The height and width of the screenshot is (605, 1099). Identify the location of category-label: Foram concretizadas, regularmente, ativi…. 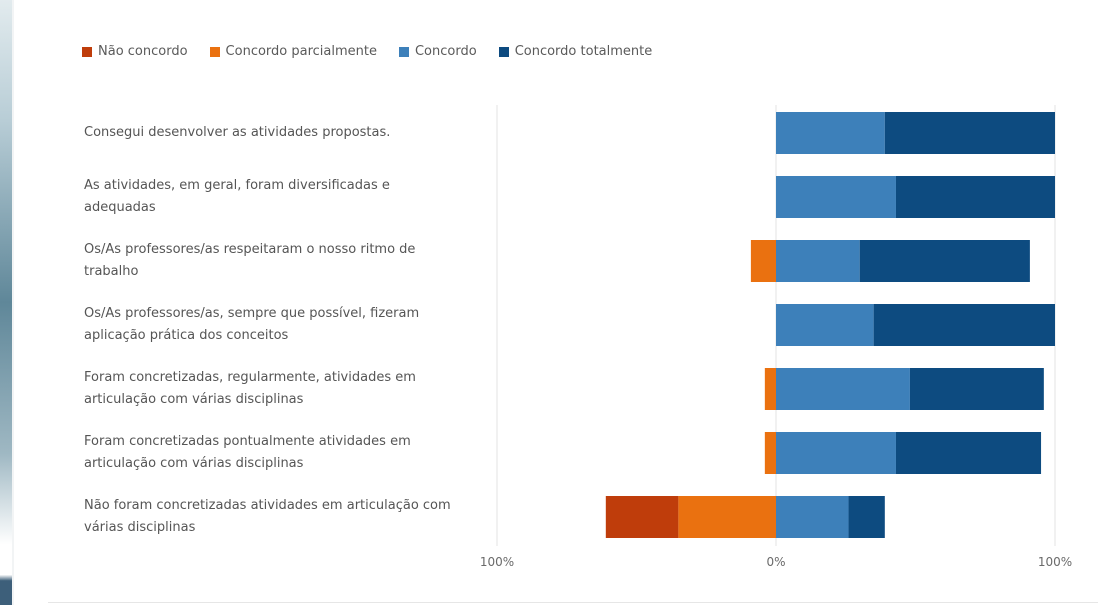
(250, 388).